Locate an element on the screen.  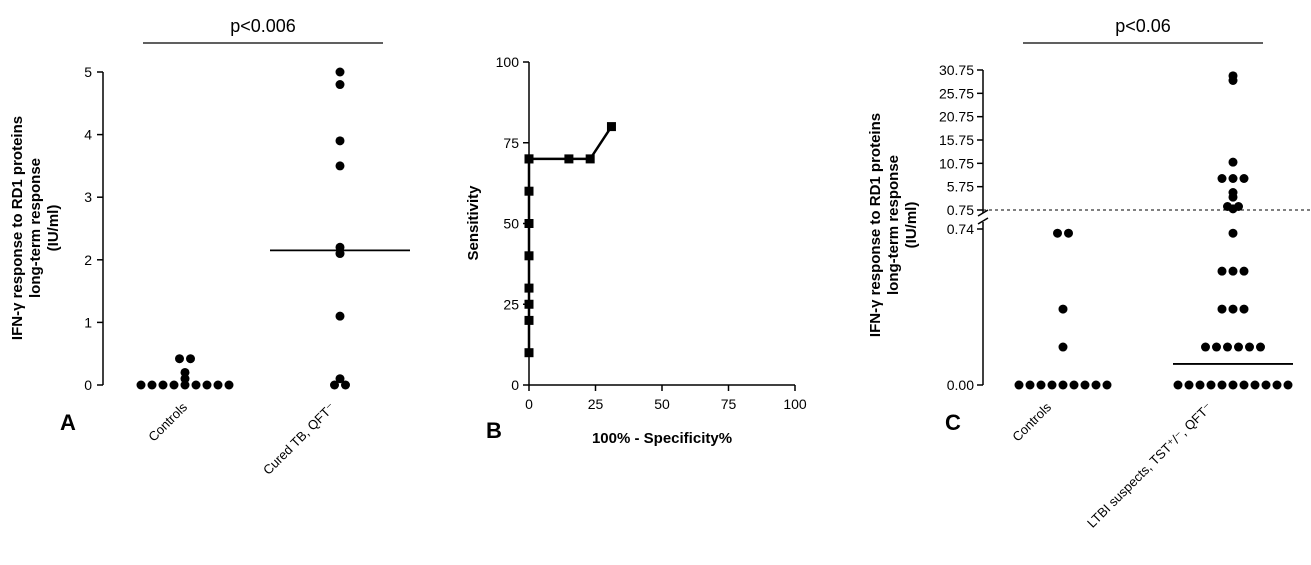
panel-label-b: B is located at coordinates (494, 430).